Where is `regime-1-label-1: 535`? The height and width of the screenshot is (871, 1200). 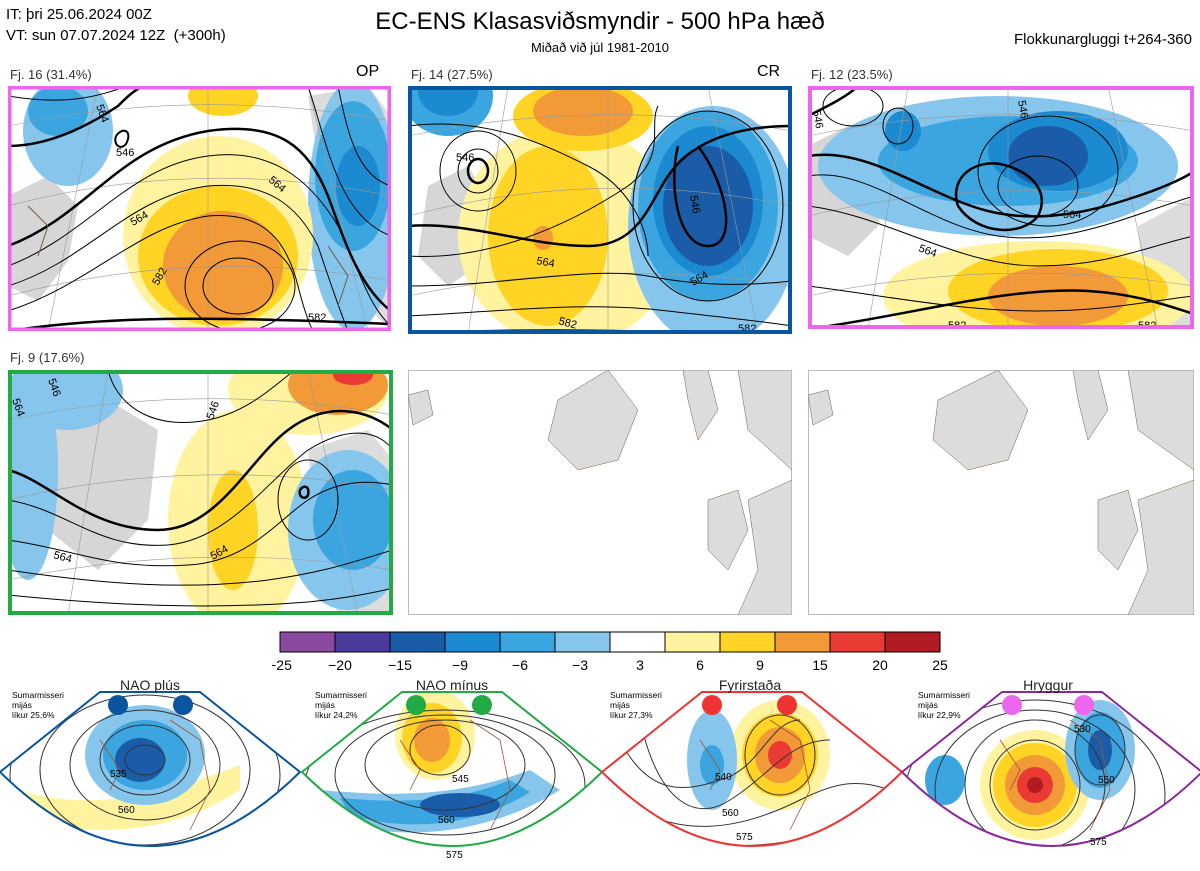
regime-1-label-1: 535 is located at coordinates (118, 774).